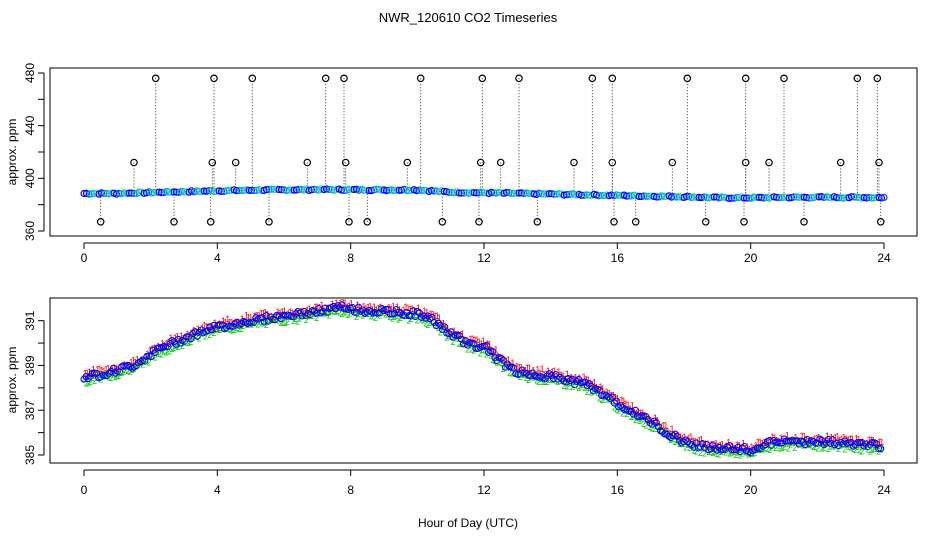 The height and width of the screenshot is (540, 936). I want to click on chart-title: NWR_120610 CO2 Timeseries, so click(468, 17).